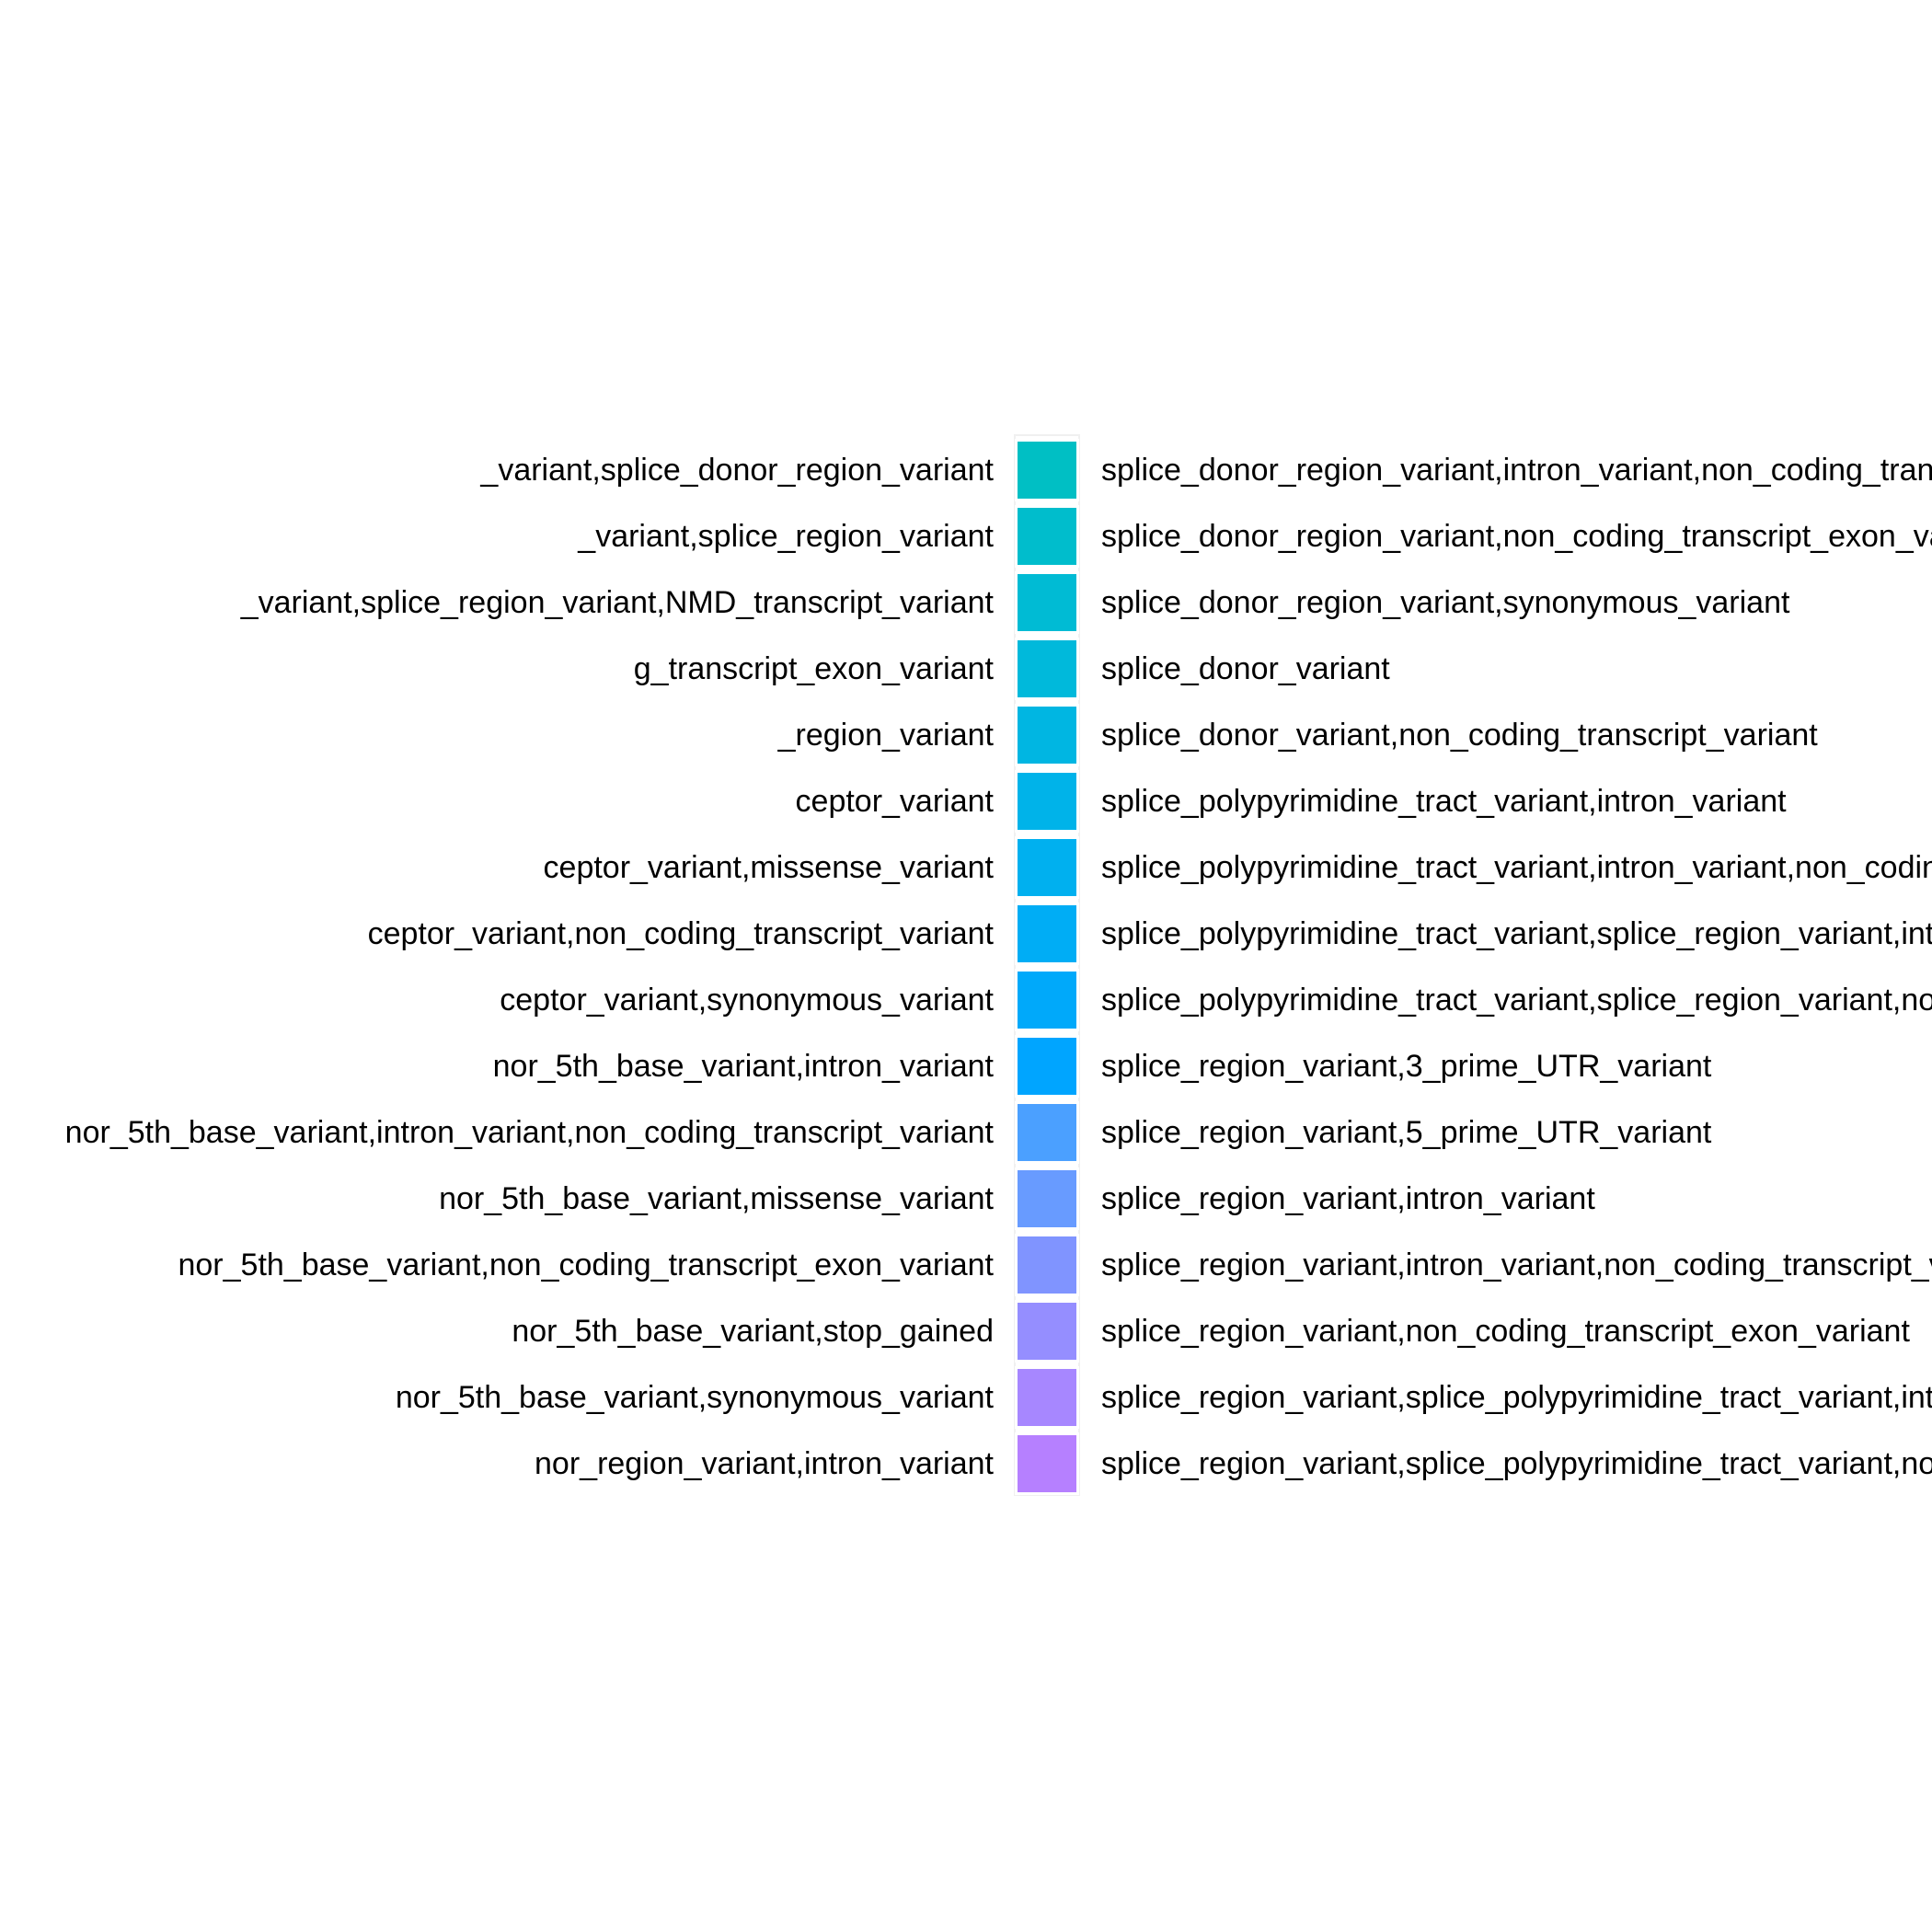  Describe the element at coordinates (716, 1198) in the screenshot. I see `legend-label-left: nor_5th_base_variant,missense_variant` at that location.